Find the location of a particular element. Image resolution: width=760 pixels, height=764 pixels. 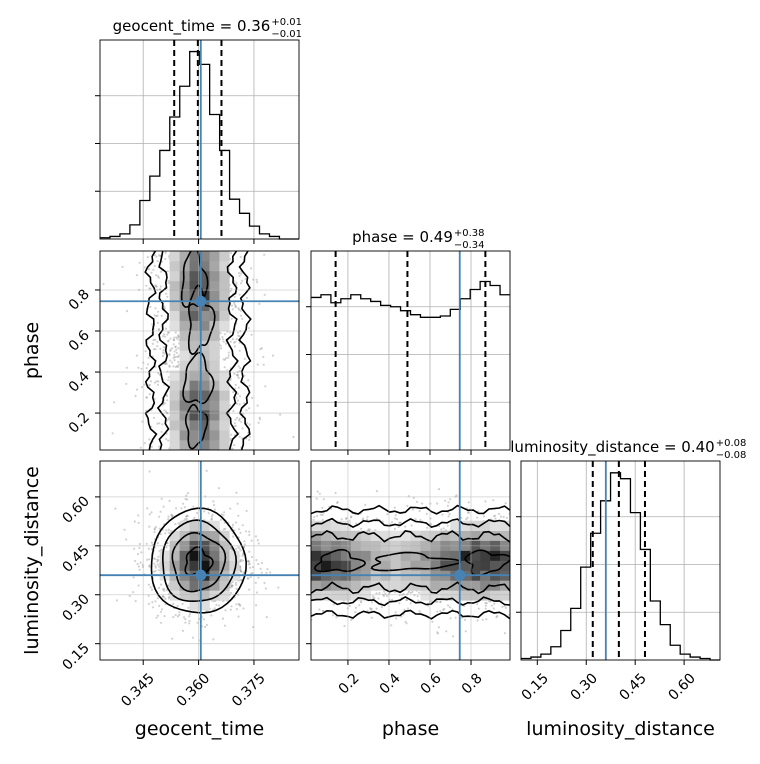

x-tick-label-luminosity_distance: 0.15 is located at coordinates (535, 686).